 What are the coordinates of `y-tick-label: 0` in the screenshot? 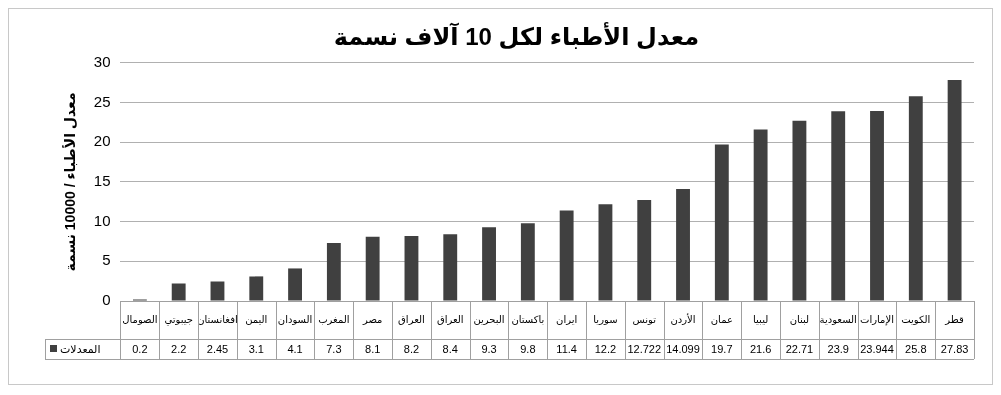 It's located at (106, 300).